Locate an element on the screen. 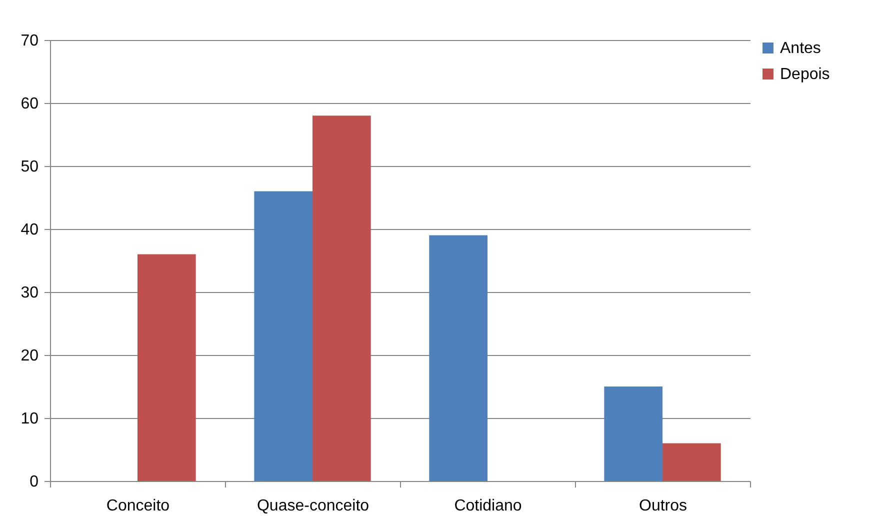 Image resolution: width=878 pixels, height=518 pixels. y-tick-label: 0 is located at coordinates (34, 482).